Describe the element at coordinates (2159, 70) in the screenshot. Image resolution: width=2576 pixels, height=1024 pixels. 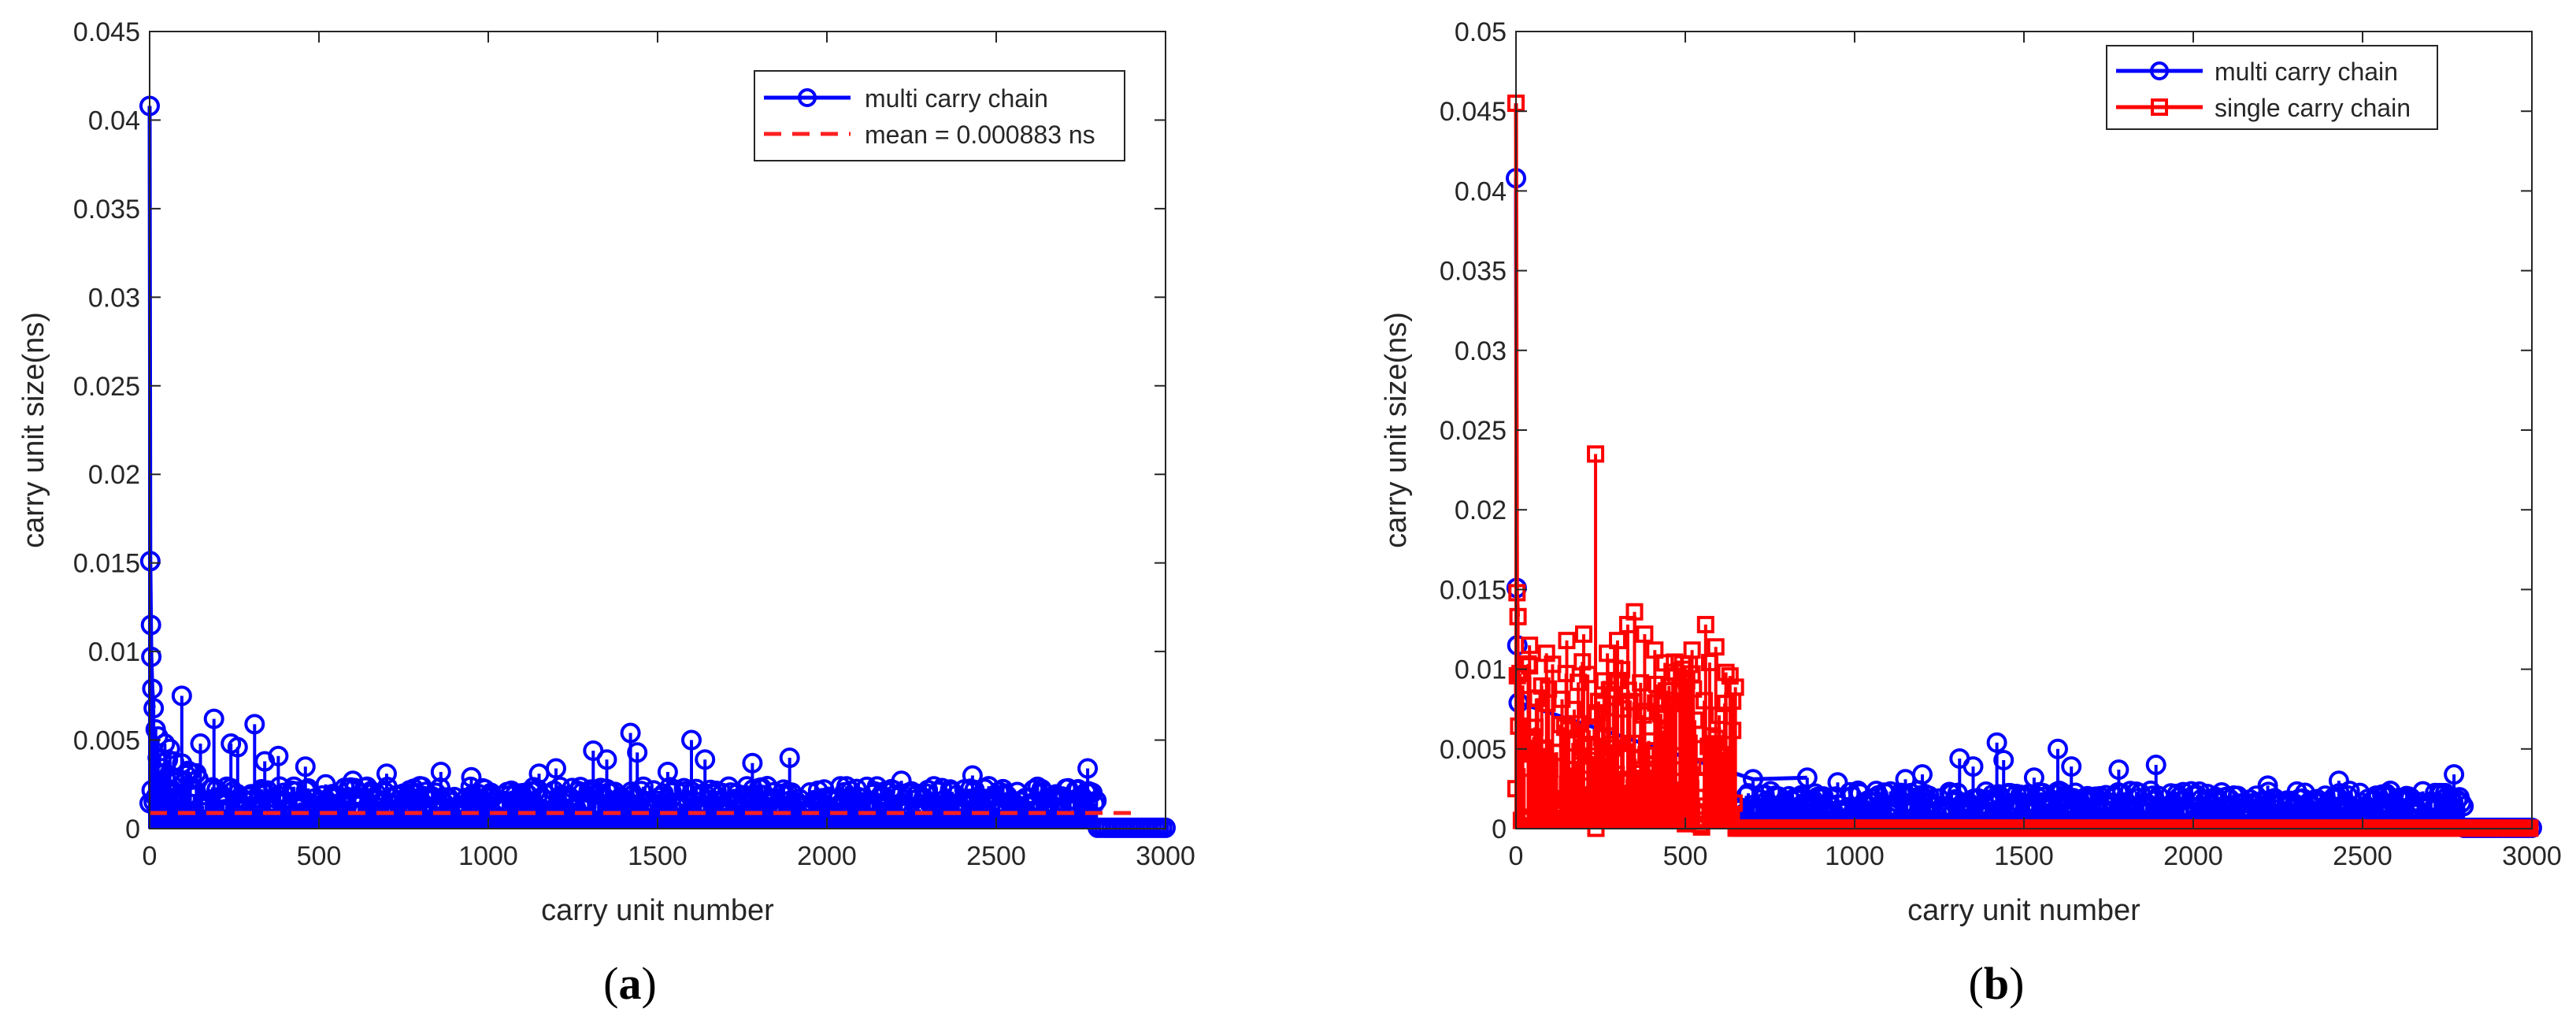
I see `legend-marker-multi-b` at that location.